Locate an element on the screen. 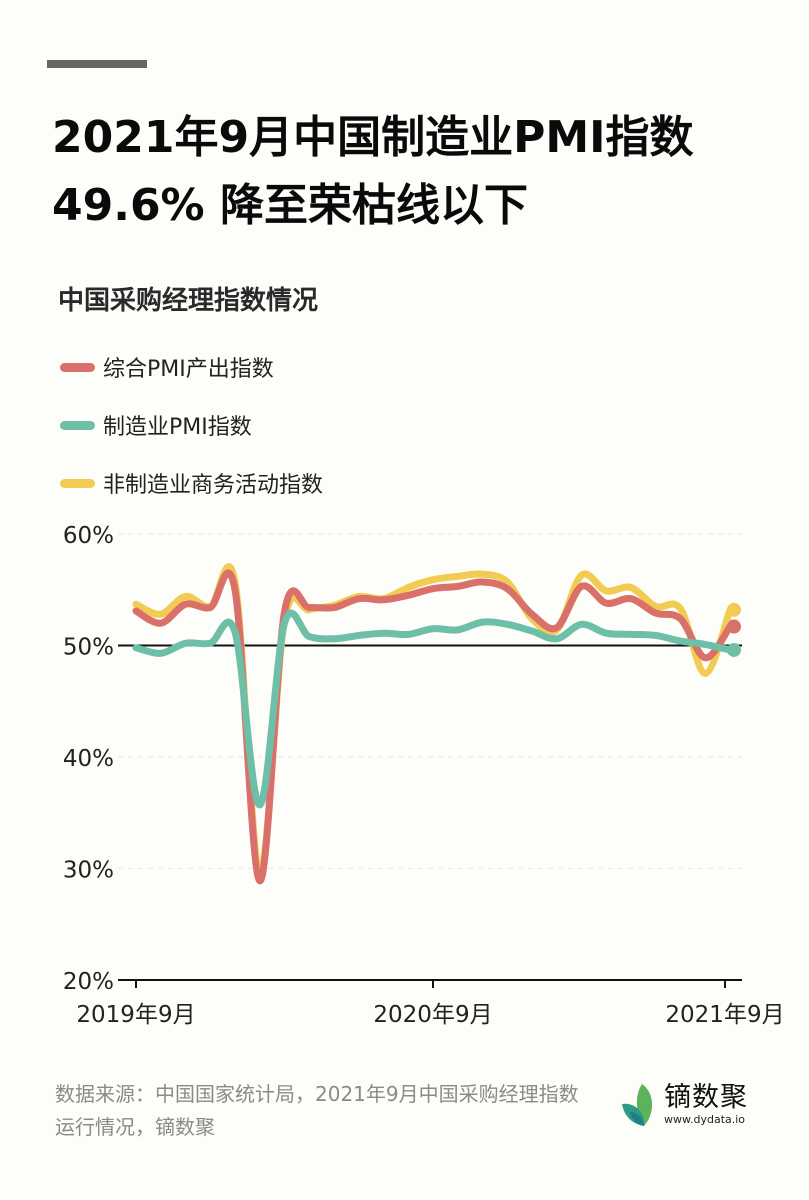 Image resolution: width=809 pixels, height=1200 pixels. y-tick-label: 30% is located at coordinates (88, 871).